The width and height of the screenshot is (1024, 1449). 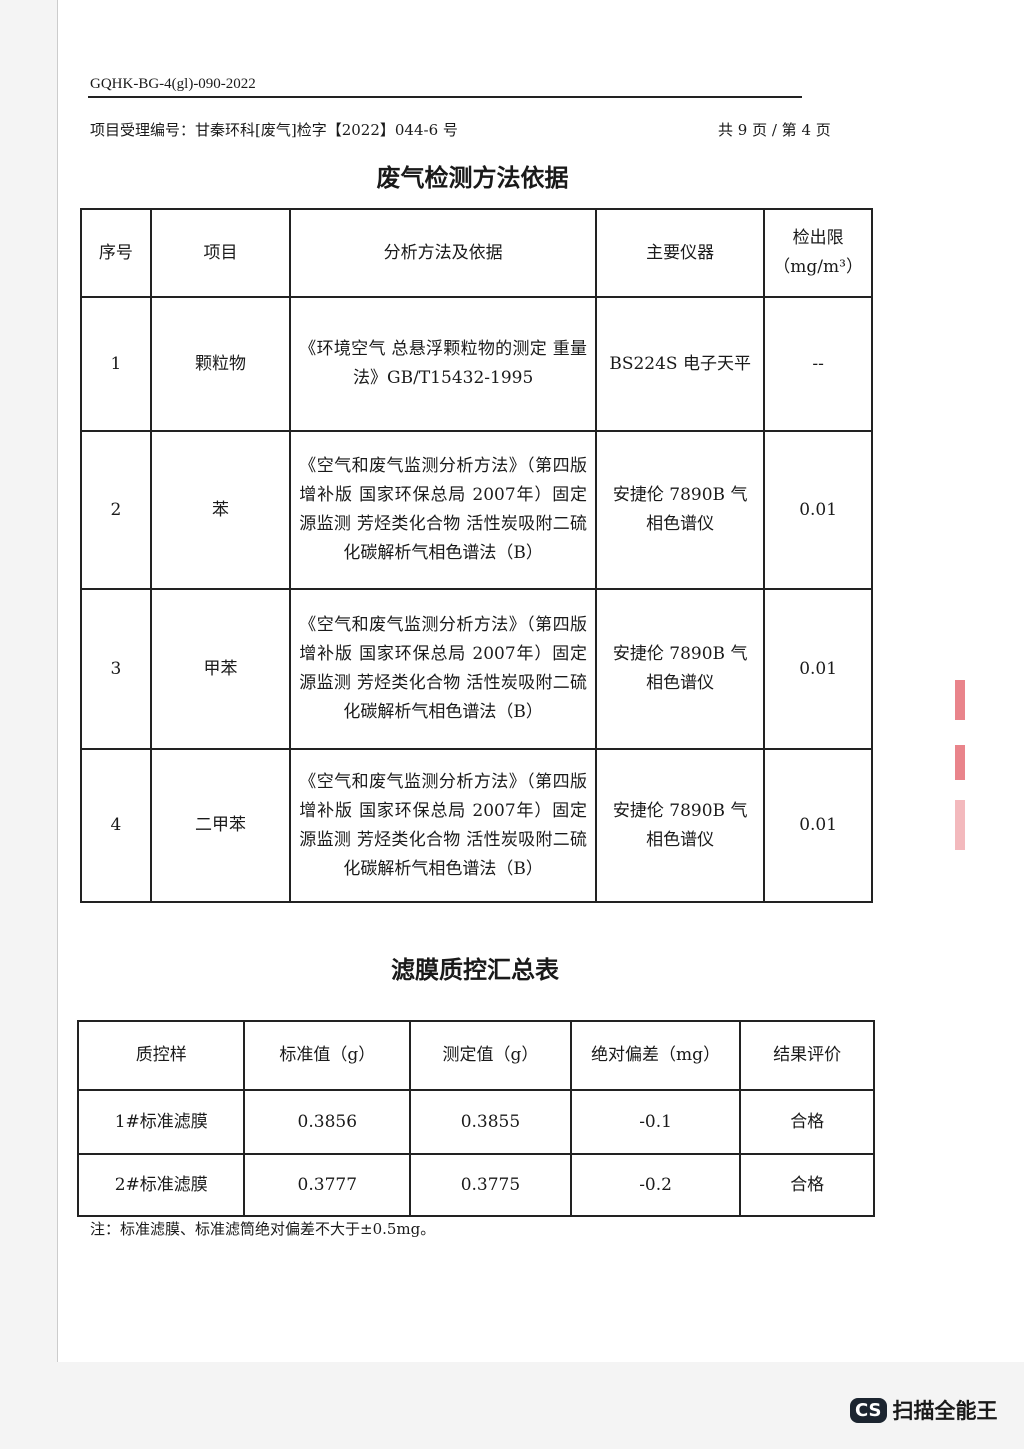 I want to click on table-row: 2#标准滤膜 0.3777 0.3775 -0.2 合格, so click(x=475, y=1185).